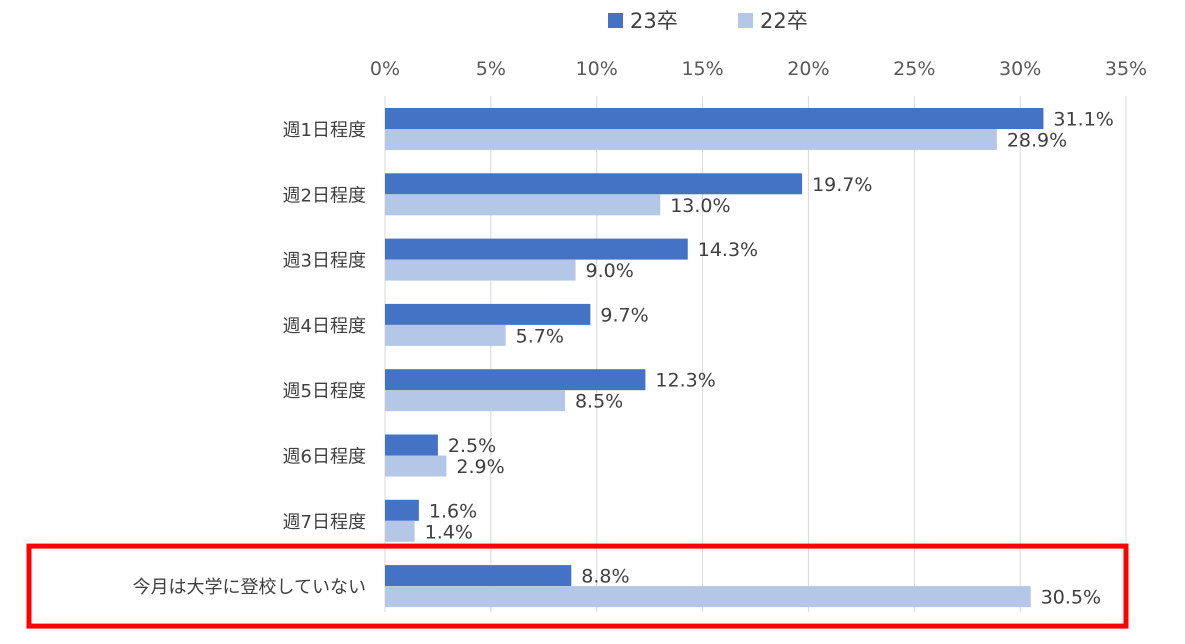  I want to click on data-label: 12.3%, so click(685, 381).